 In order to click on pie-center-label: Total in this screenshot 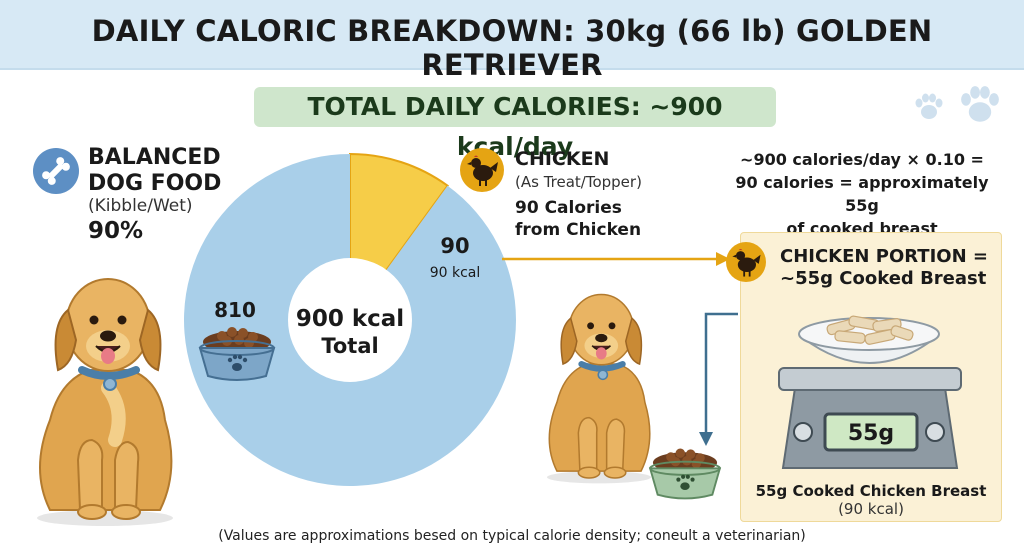, I will do `click(349, 346)`.